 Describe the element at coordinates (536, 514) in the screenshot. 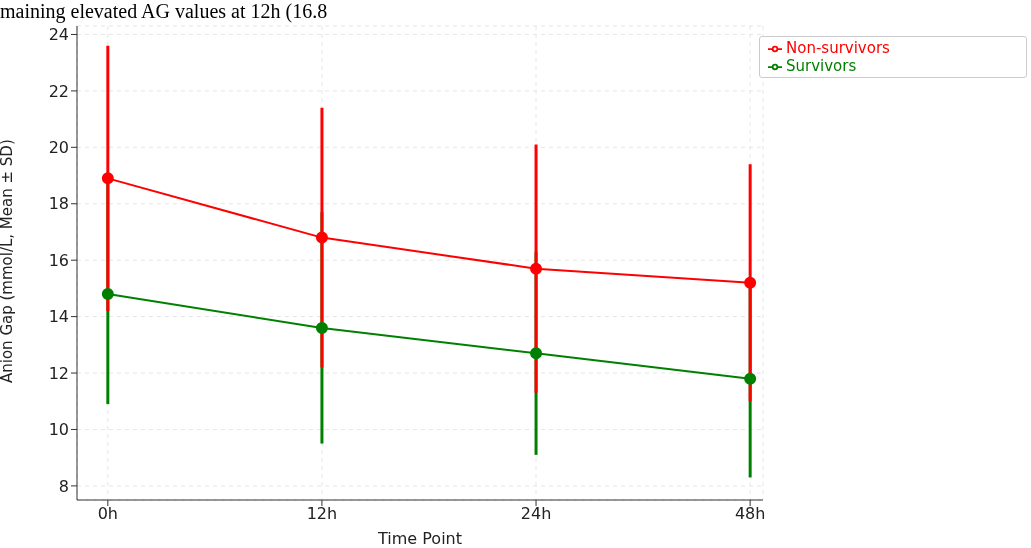

I see `x-tick-label: 24h` at that location.